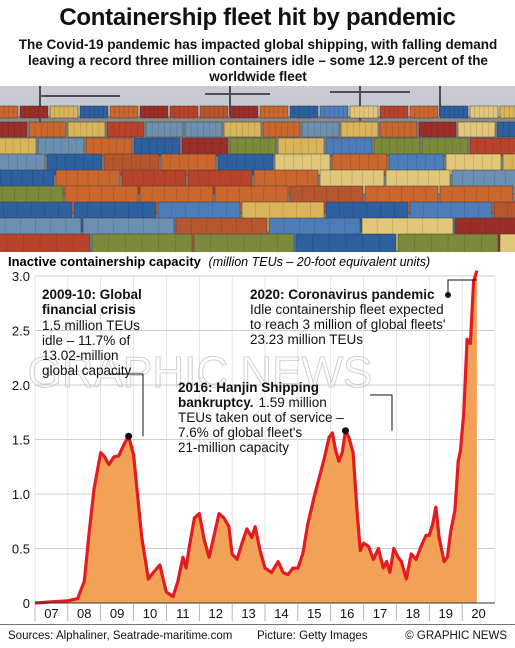 The image size is (515, 648). I want to click on annotation-heading: 2016: Hanjin Shipping, so click(248, 387).